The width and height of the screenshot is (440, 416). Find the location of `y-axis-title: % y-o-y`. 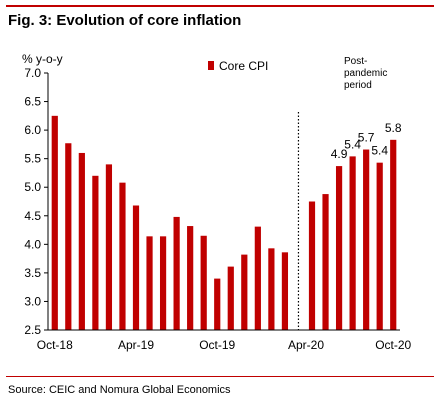

y-axis-title: % y-o-y is located at coordinates (42, 59).